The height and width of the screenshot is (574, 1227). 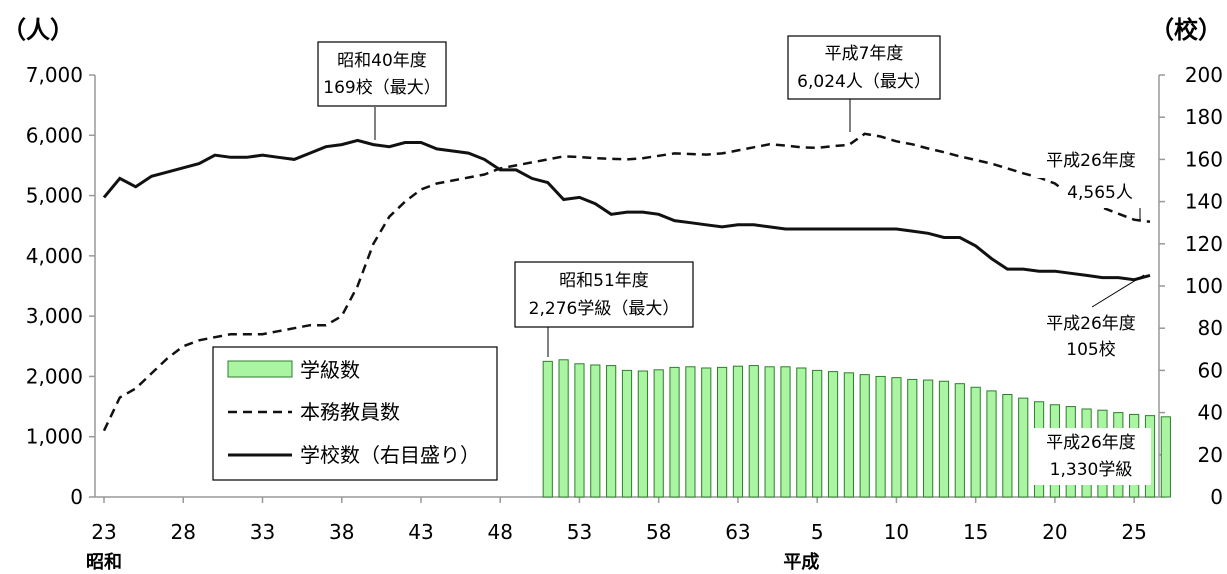 What do you see at coordinates (1091, 456) in the screenshot?
I see `annotation-h26-classes: 平成26年度 1,330学級` at bounding box center [1091, 456].